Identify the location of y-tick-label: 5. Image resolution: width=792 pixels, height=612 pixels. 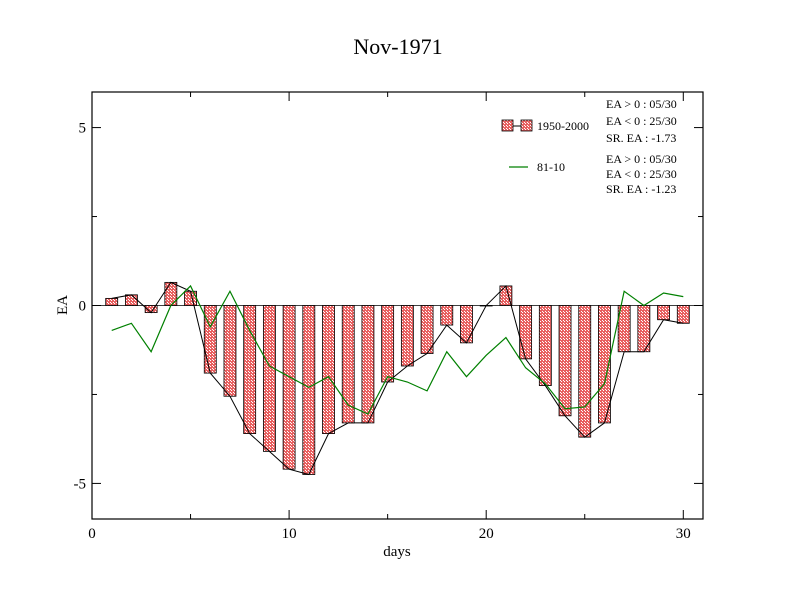
(83, 129).